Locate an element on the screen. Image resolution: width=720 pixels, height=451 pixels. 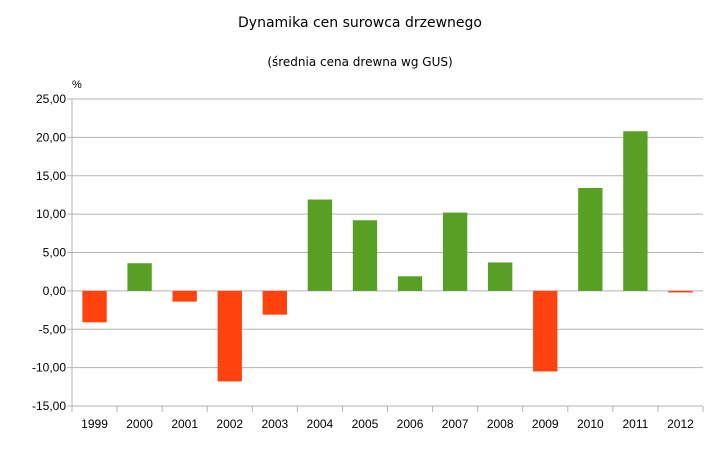
bar-2010 is located at coordinates (590, 239).